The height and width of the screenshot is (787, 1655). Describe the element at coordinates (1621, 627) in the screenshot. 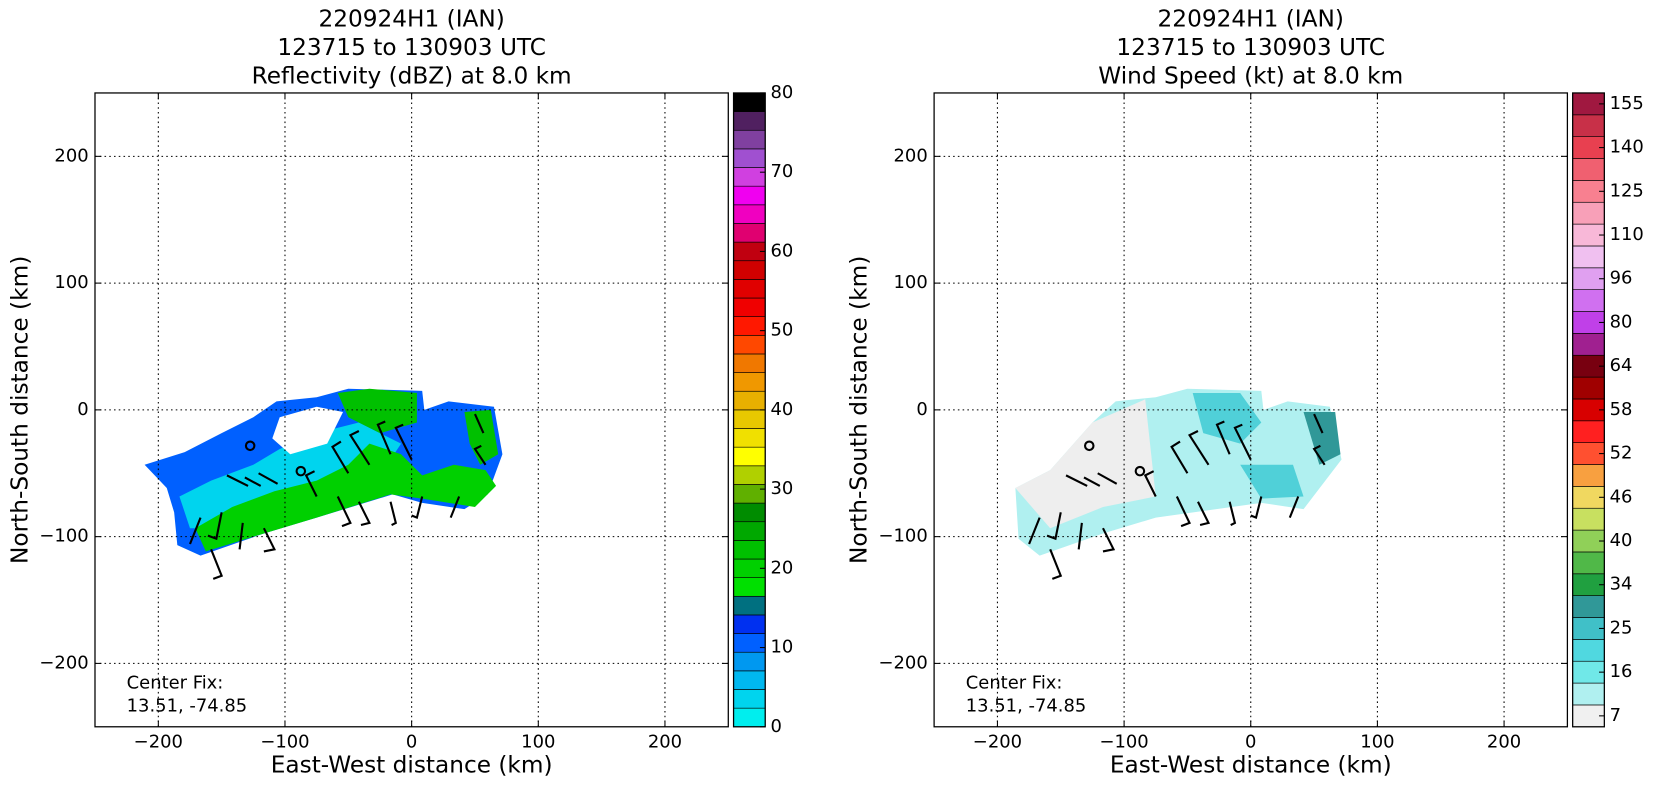

I see `colorbar-tick-label: 25` at that location.